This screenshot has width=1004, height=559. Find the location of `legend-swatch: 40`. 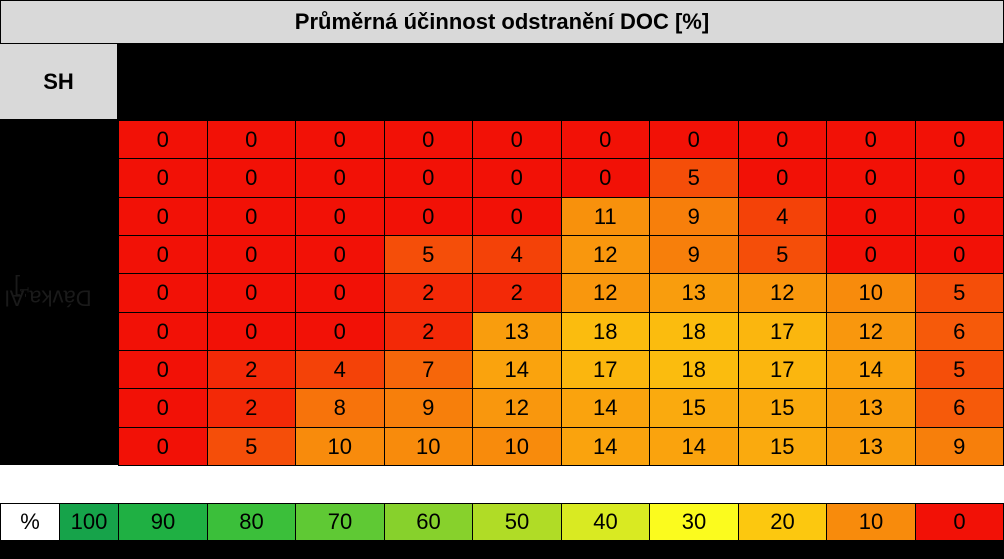

legend-swatch: 40 is located at coordinates (605, 522).